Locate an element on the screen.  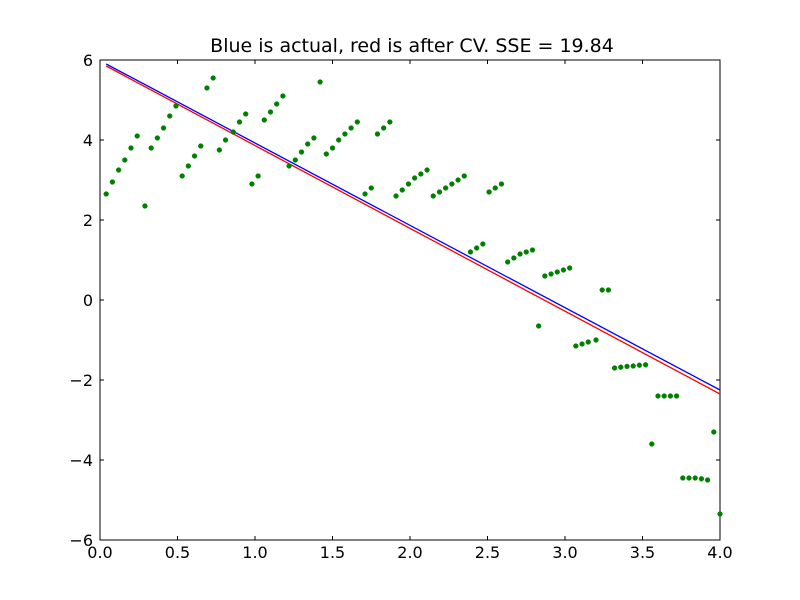
x-tick-label: 2.5 is located at coordinates (487, 552).